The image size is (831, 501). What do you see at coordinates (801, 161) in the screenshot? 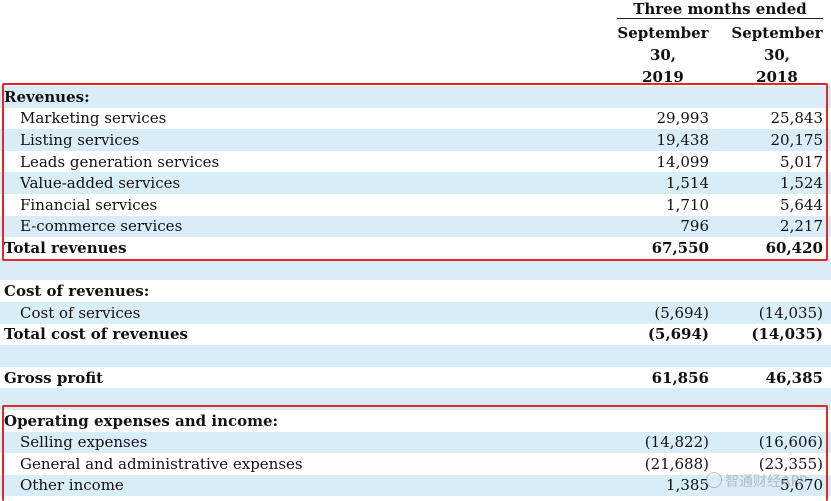
I see `value-2018: 5,017` at bounding box center [801, 161].